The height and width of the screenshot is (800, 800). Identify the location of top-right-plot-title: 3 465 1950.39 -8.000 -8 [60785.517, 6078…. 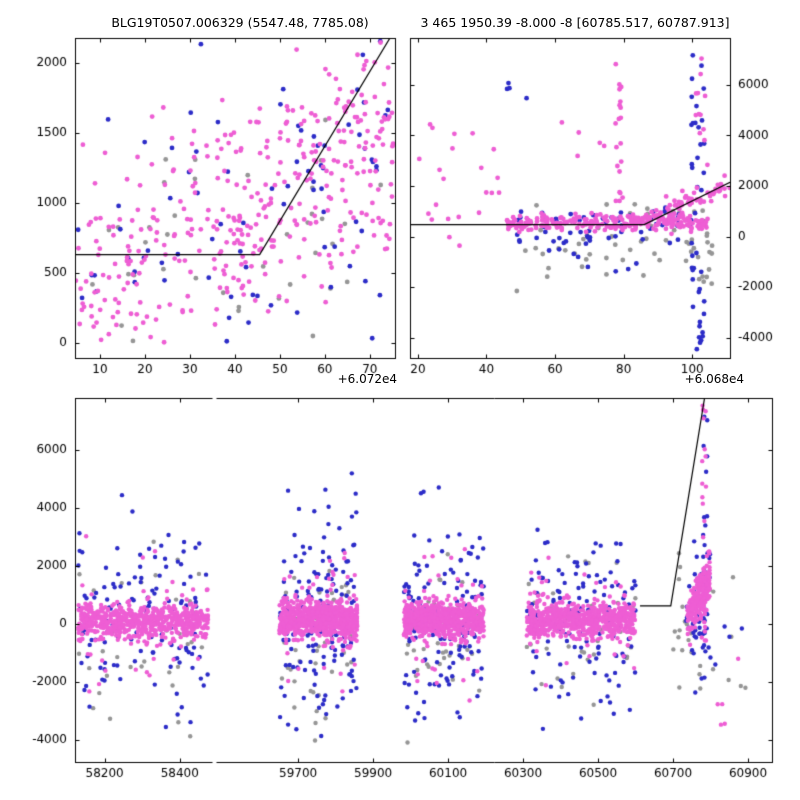
(575, 22).